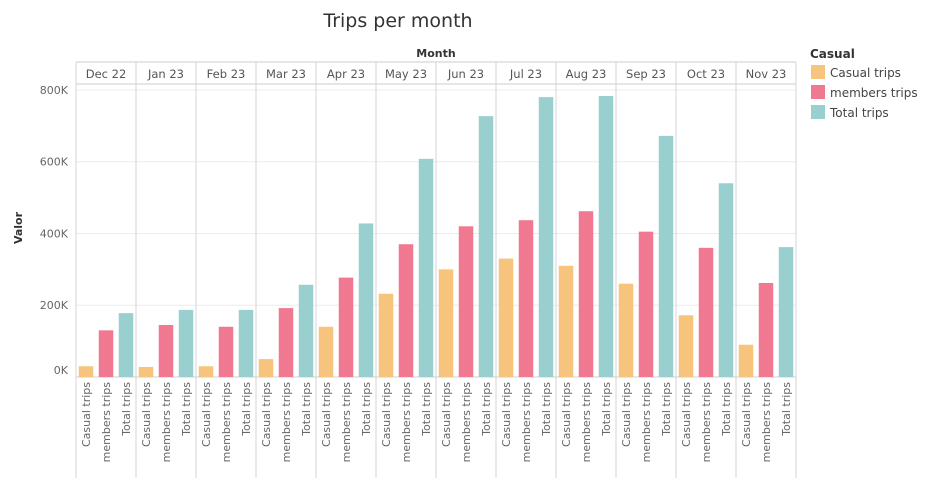 The width and height of the screenshot is (948, 482). What do you see at coordinates (818, 112) in the screenshot?
I see `legend-swatch-total` at bounding box center [818, 112].